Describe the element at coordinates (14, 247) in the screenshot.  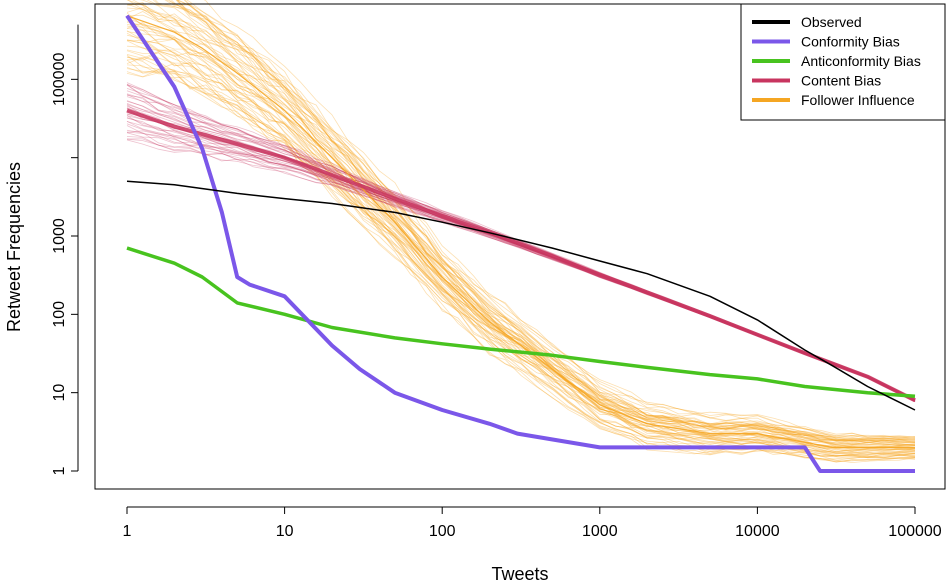
I see `y-axis-title: Retweet Frequencies` at that location.